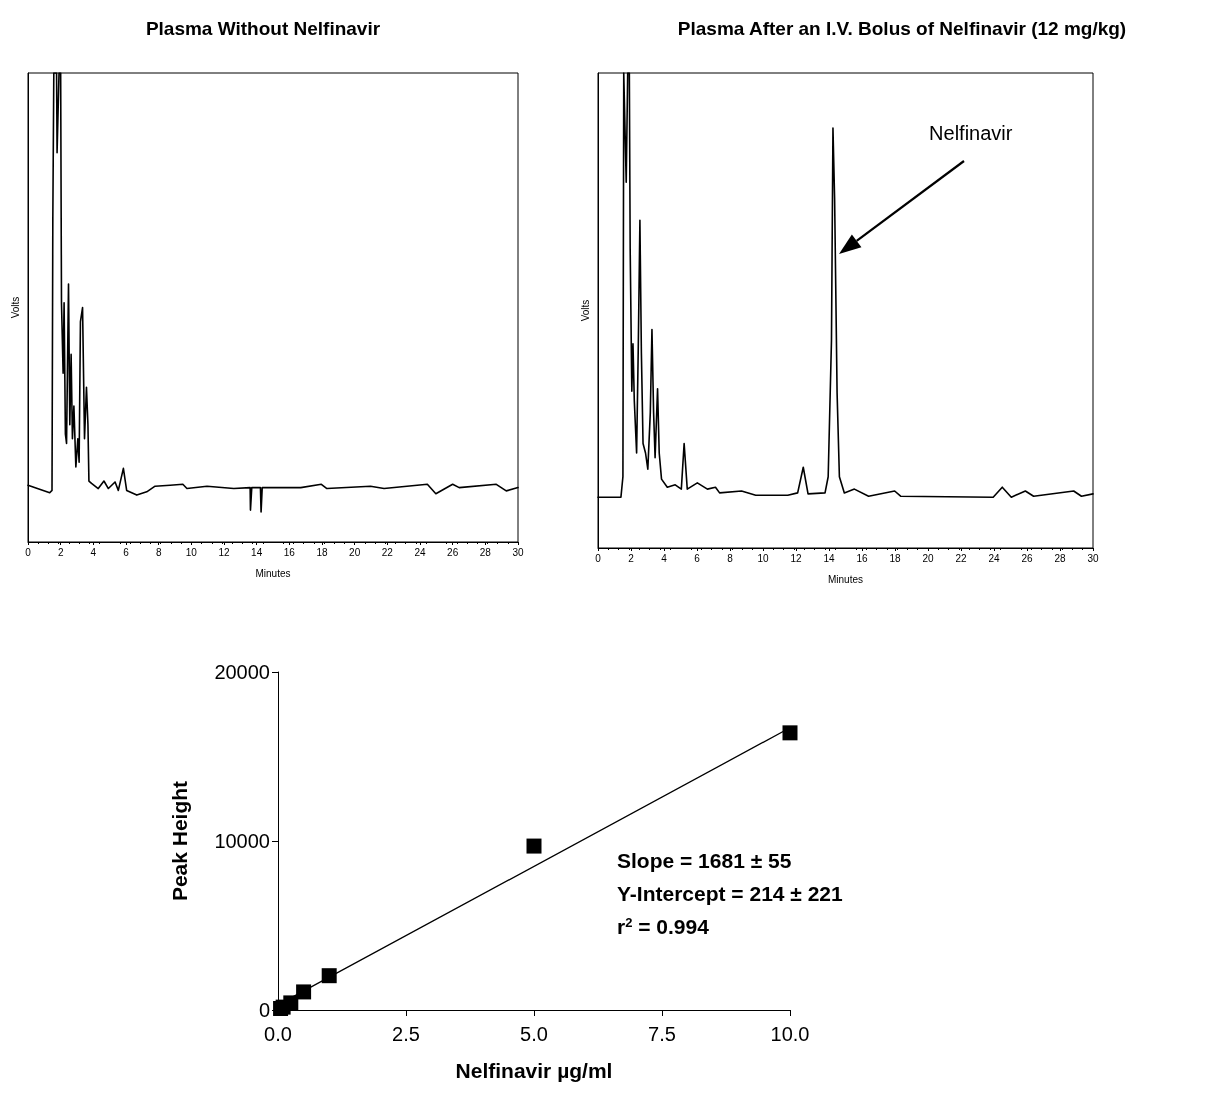 The width and height of the screenshot is (1211, 1096). Describe the element at coordinates (242, 841) in the screenshot. I see `y-tick-label: 10000` at that location.